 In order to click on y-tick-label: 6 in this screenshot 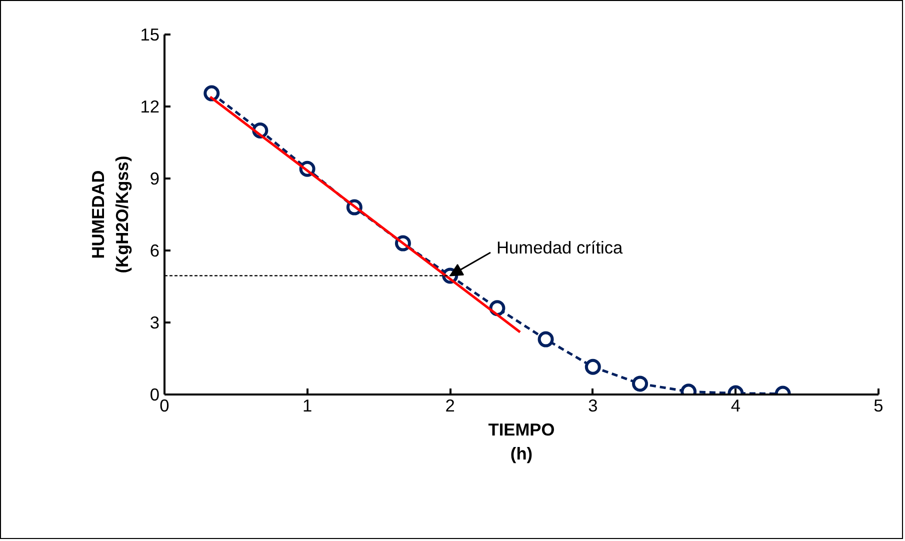, I will do `click(155, 250)`.